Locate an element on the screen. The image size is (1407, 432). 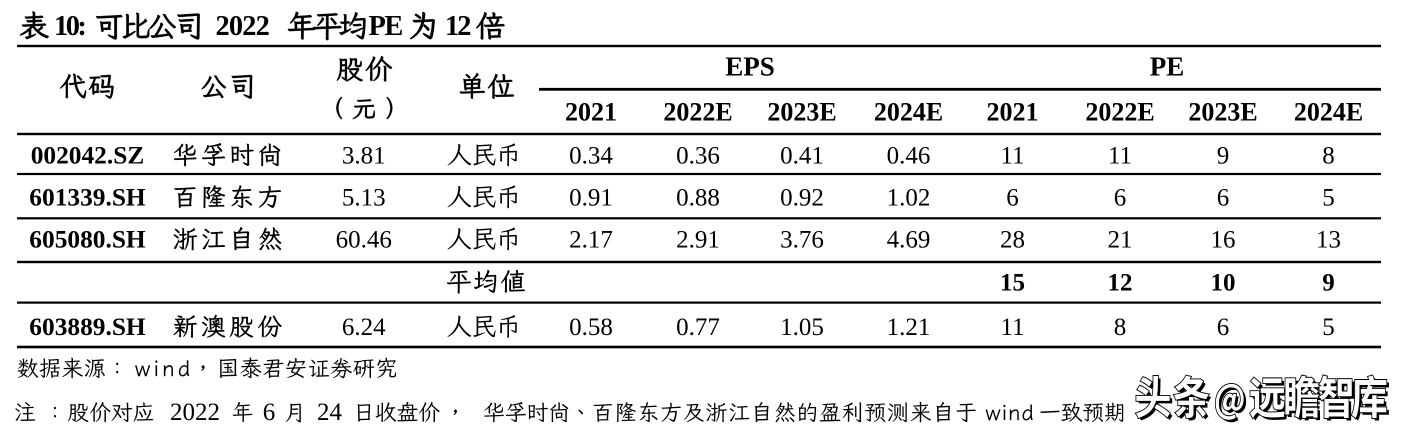
svg-text: 6.24 is located at coordinates (364, 327).